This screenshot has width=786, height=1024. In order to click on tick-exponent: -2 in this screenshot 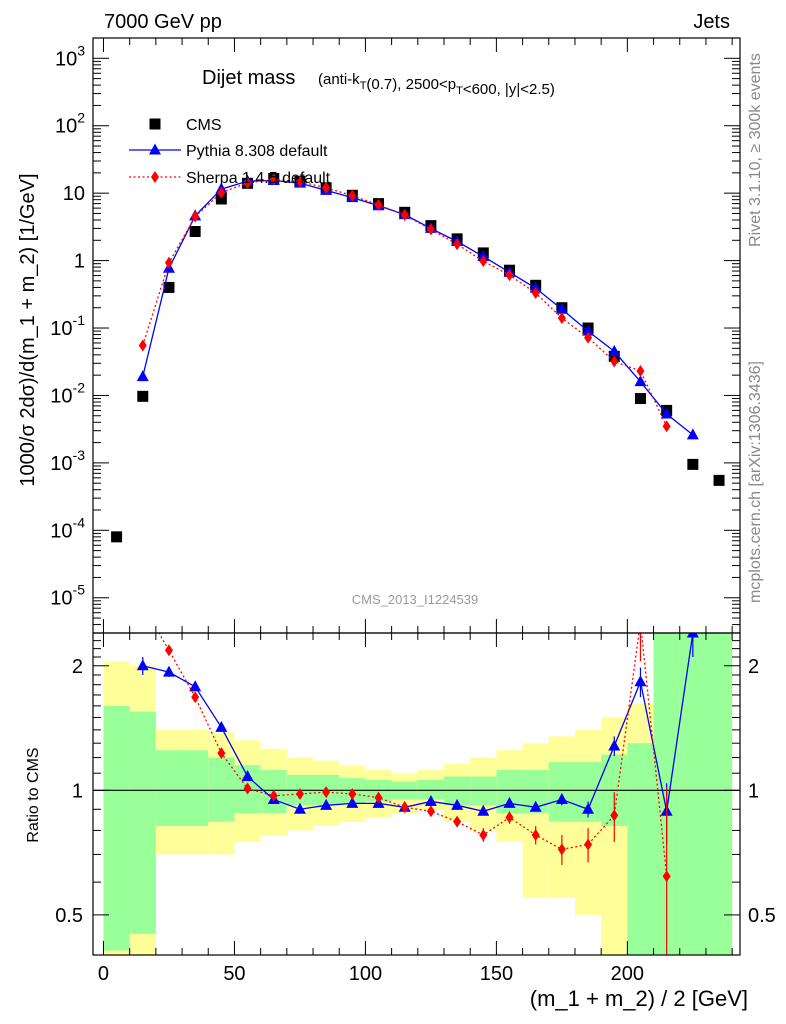, I will do `click(79, 387)`.